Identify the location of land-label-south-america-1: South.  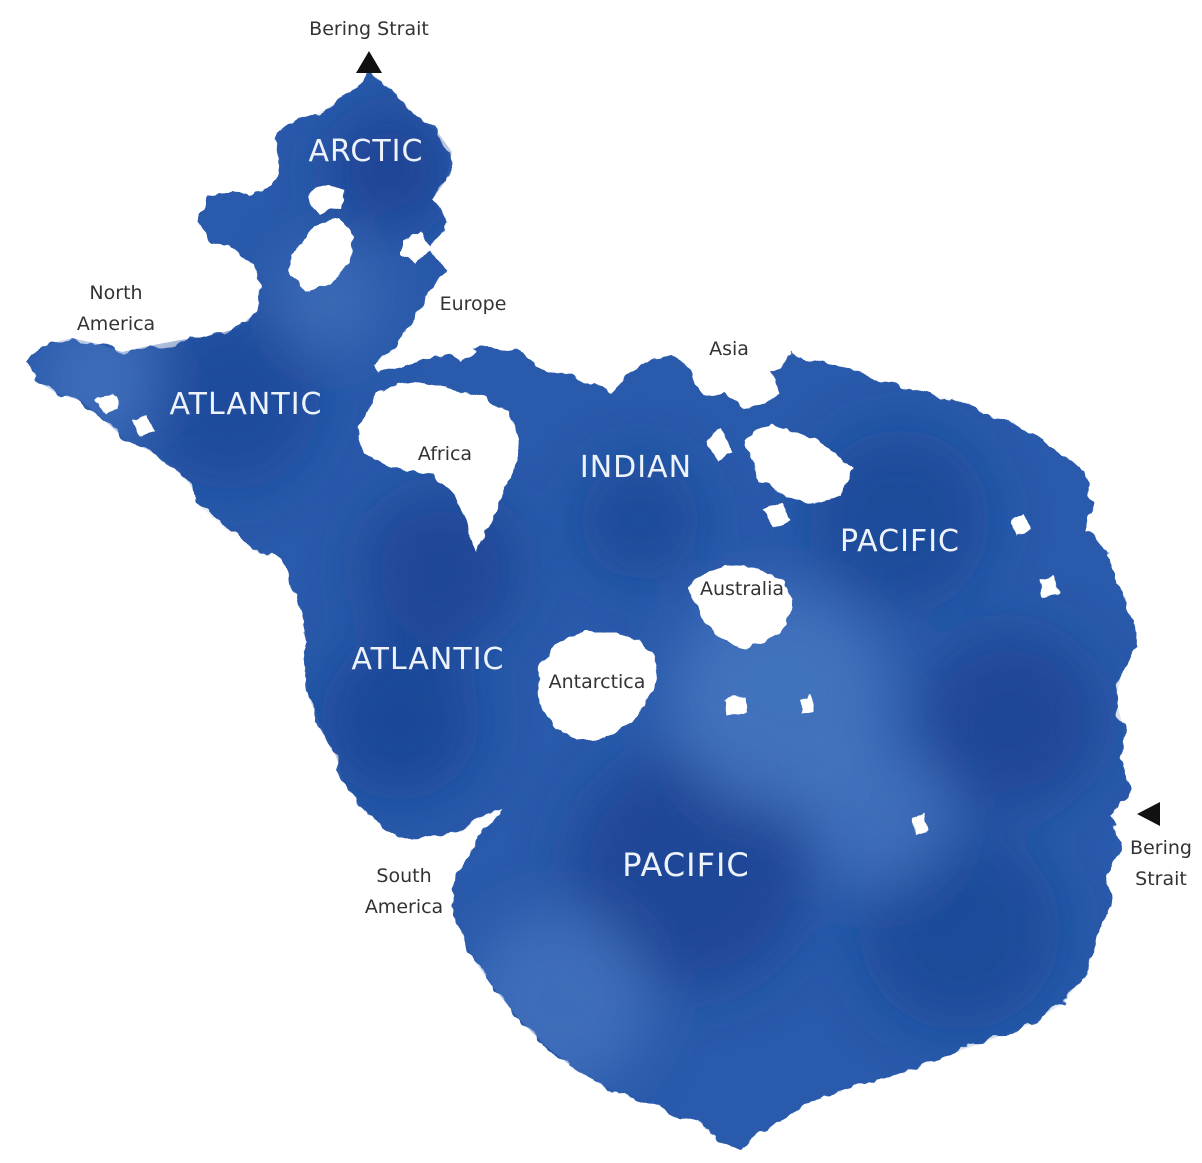
(403, 876).